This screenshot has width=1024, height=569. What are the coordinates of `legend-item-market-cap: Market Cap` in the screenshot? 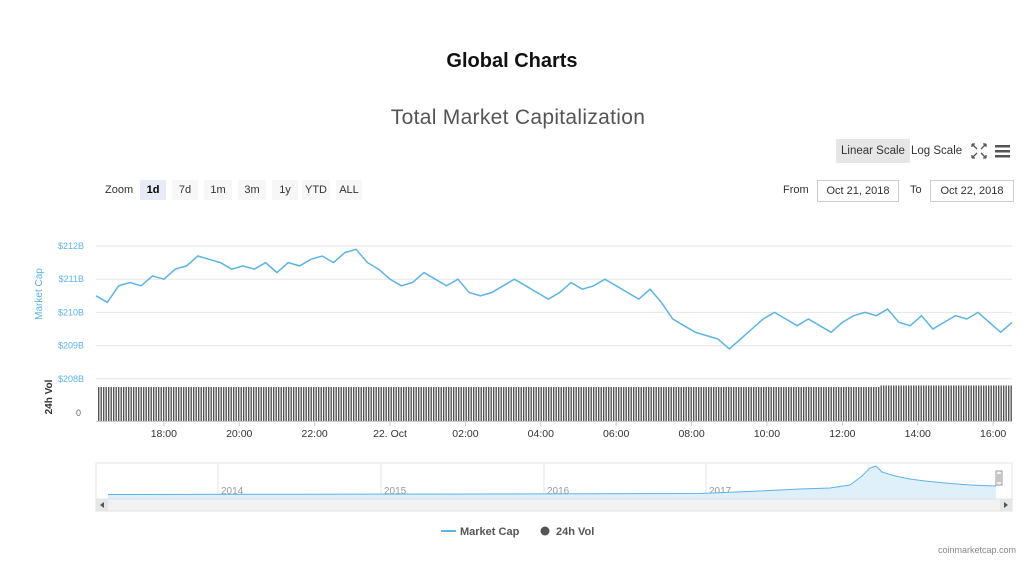 It's located at (480, 532).